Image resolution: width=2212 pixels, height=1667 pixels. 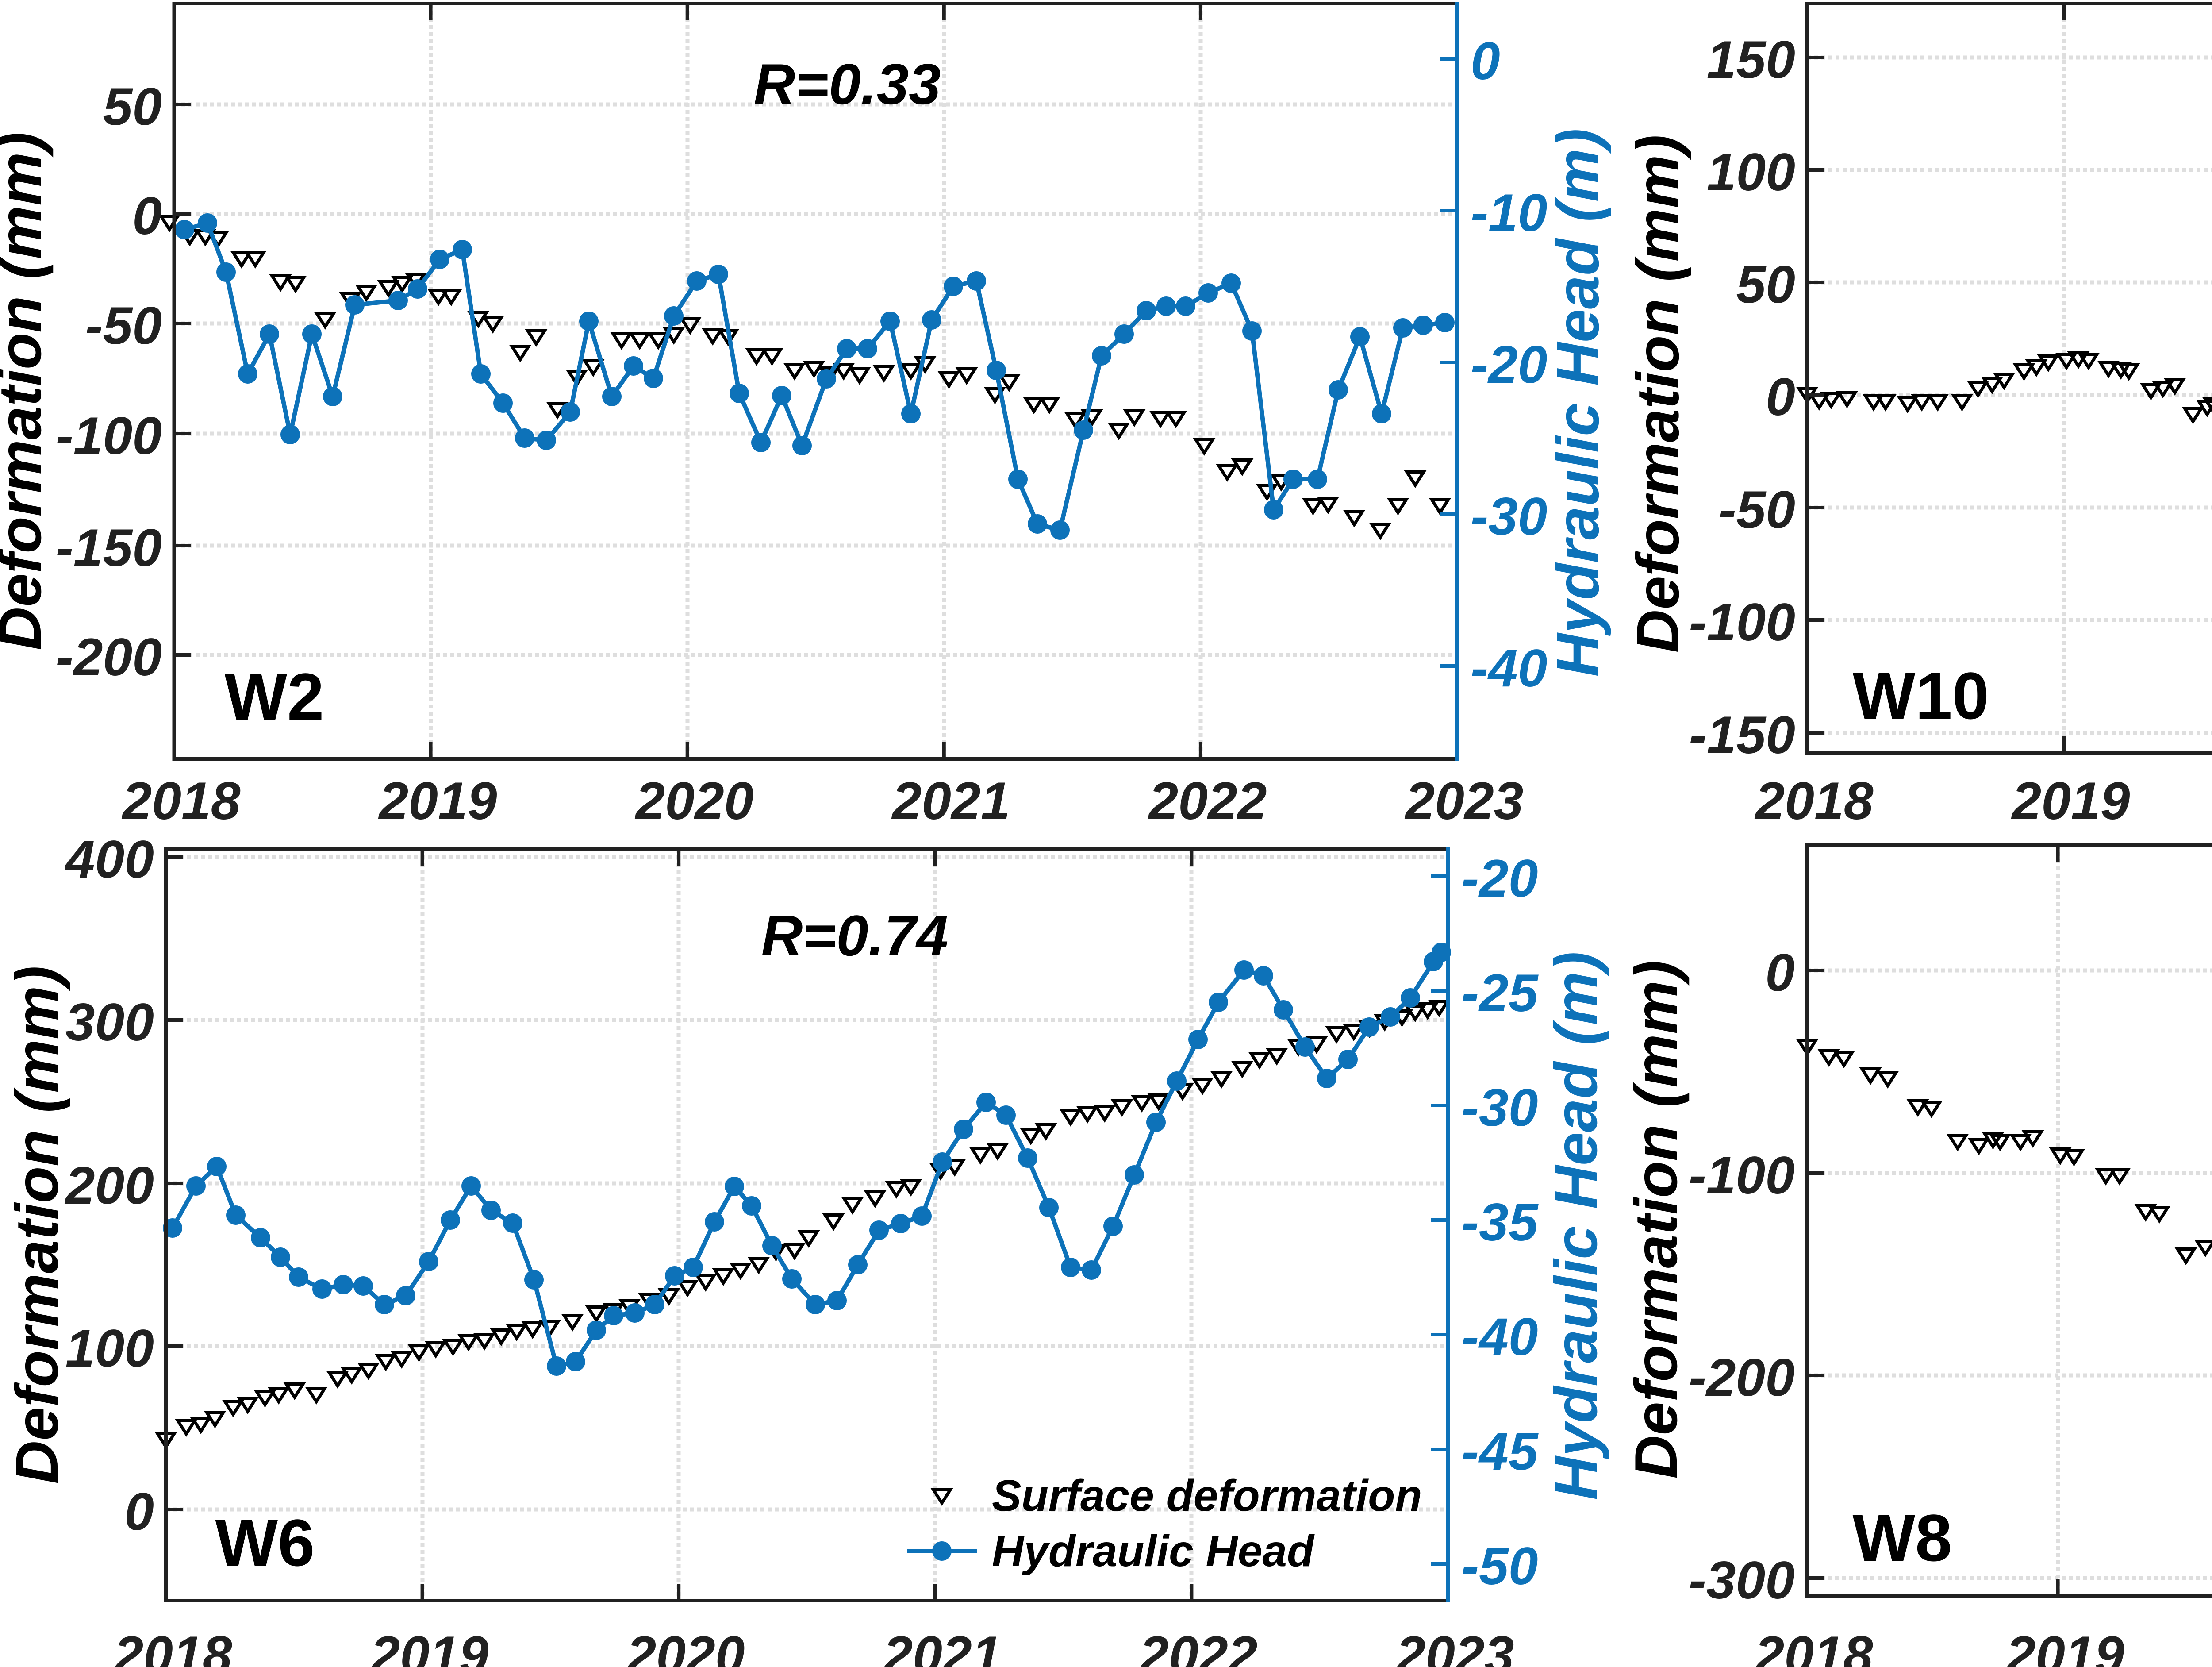 What do you see at coordinates (855, 936) in the screenshot?
I see `svg-text: R=0.74` at bounding box center [855, 936].